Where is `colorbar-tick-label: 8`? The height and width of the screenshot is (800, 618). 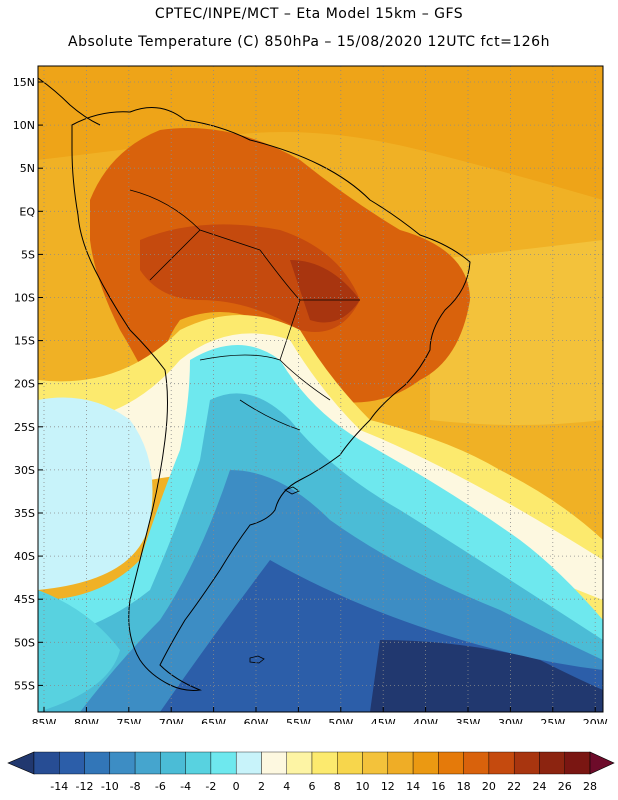 colorbar-tick-label: 8 is located at coordinates (337, 786).